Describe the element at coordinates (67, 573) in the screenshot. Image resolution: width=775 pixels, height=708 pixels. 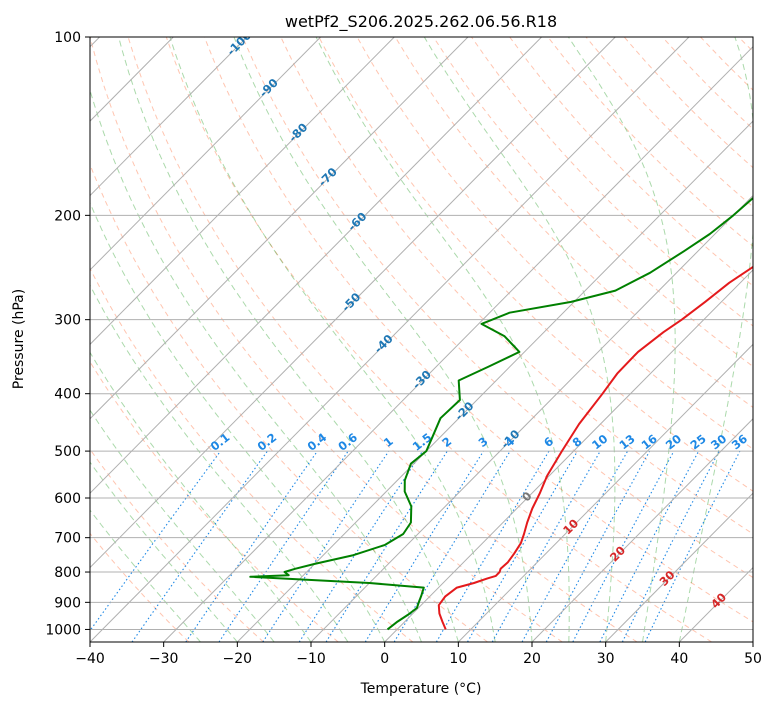
I see `y-tick-label: 800` at that location.